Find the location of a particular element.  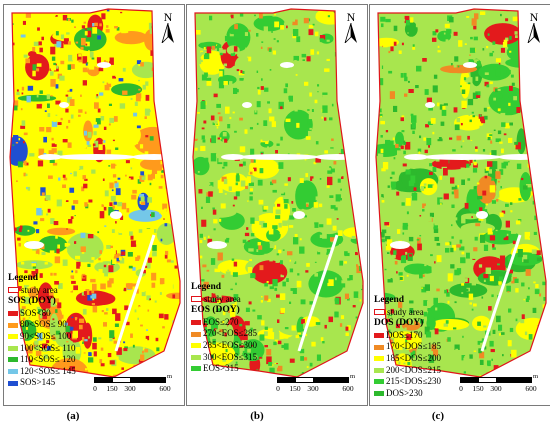

legend-label: DOS>230 is located at coordinates (404, 392).